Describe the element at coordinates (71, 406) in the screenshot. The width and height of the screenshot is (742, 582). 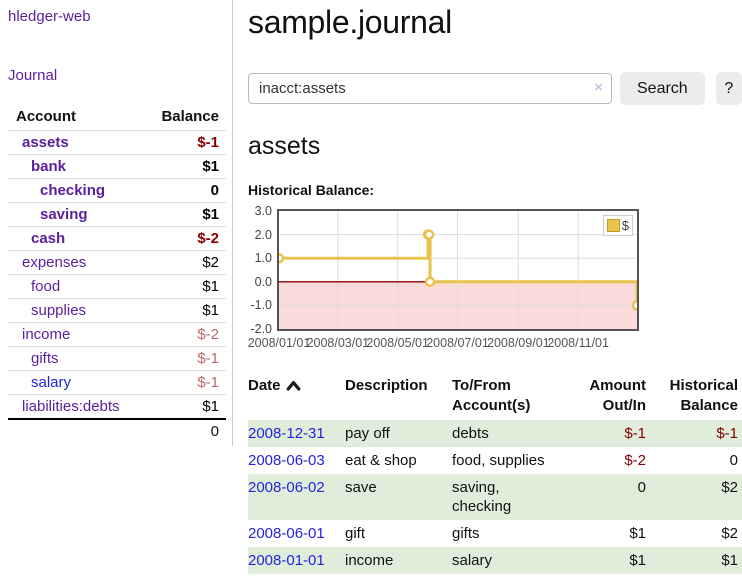
I see `account-link: liabilities:debts` at that location.